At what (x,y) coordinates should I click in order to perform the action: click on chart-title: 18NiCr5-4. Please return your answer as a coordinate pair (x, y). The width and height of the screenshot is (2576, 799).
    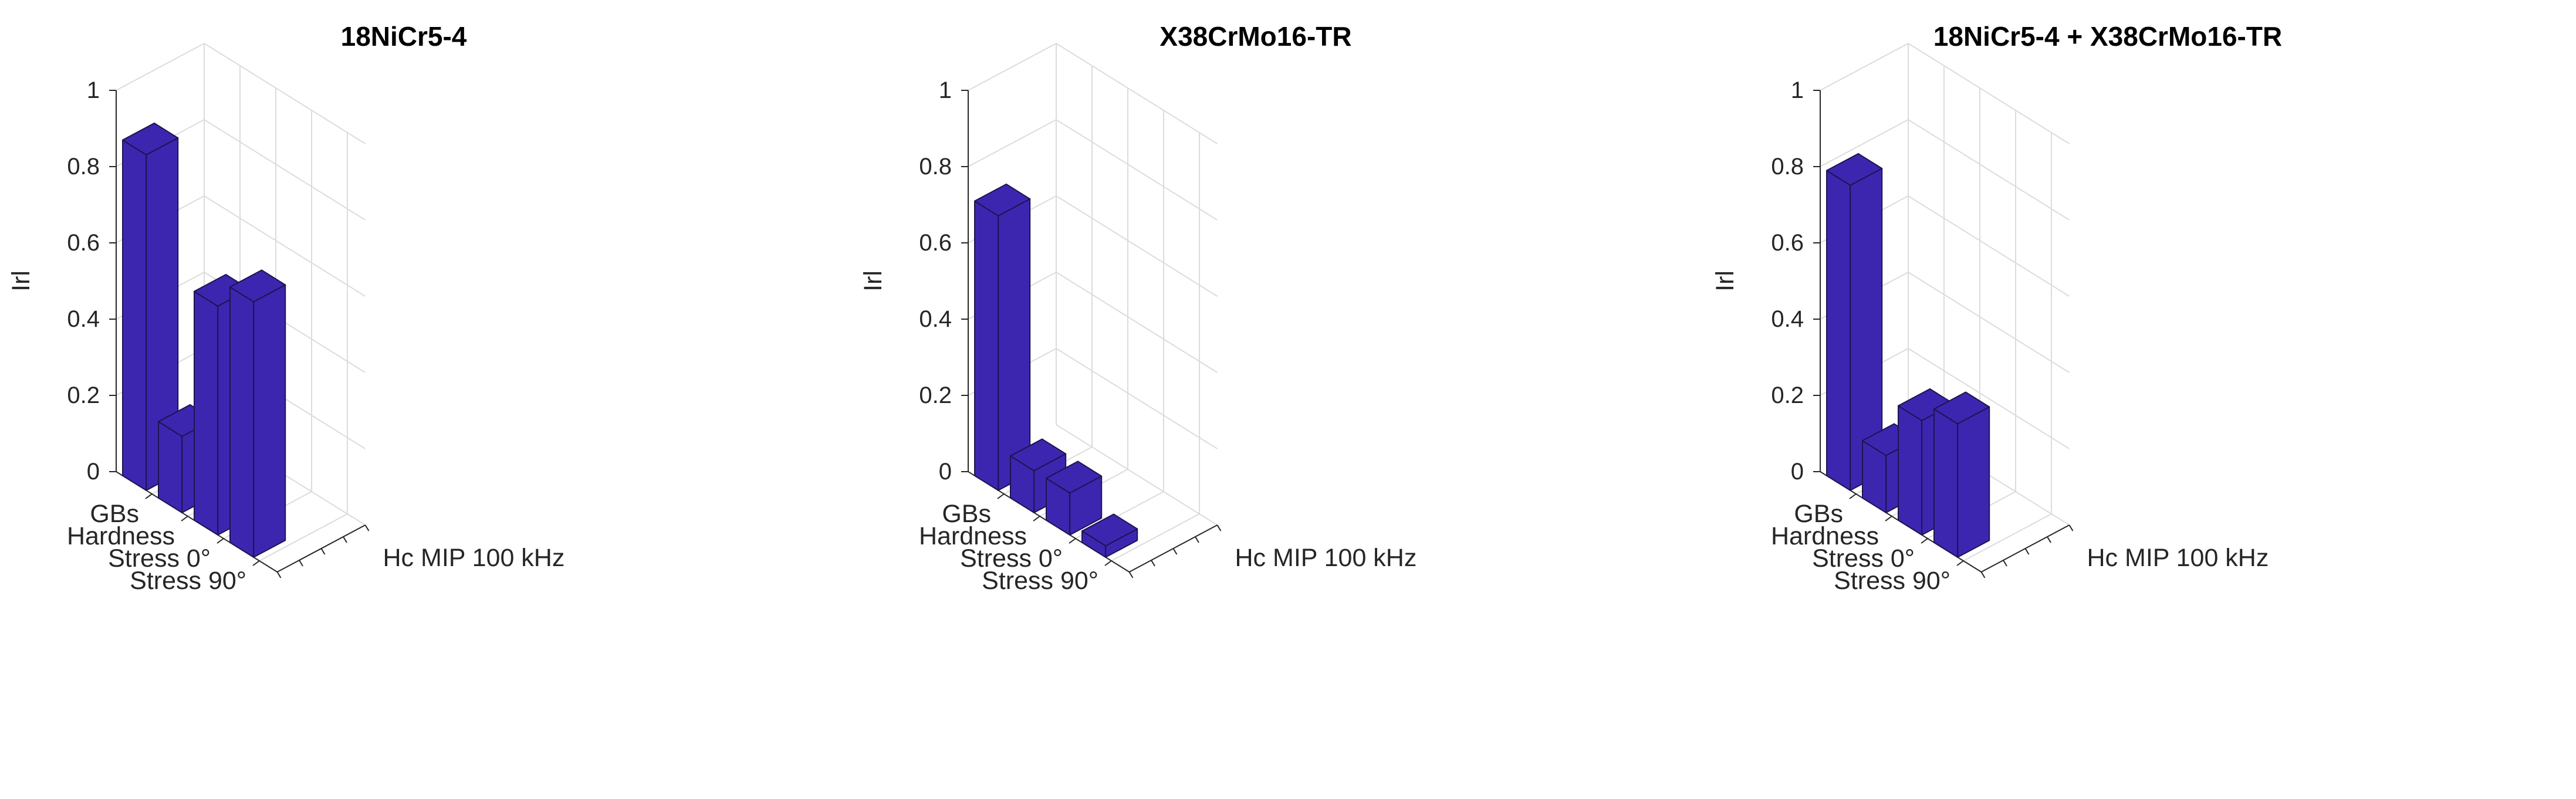
    Looking at the image, I should click on (404, 36).